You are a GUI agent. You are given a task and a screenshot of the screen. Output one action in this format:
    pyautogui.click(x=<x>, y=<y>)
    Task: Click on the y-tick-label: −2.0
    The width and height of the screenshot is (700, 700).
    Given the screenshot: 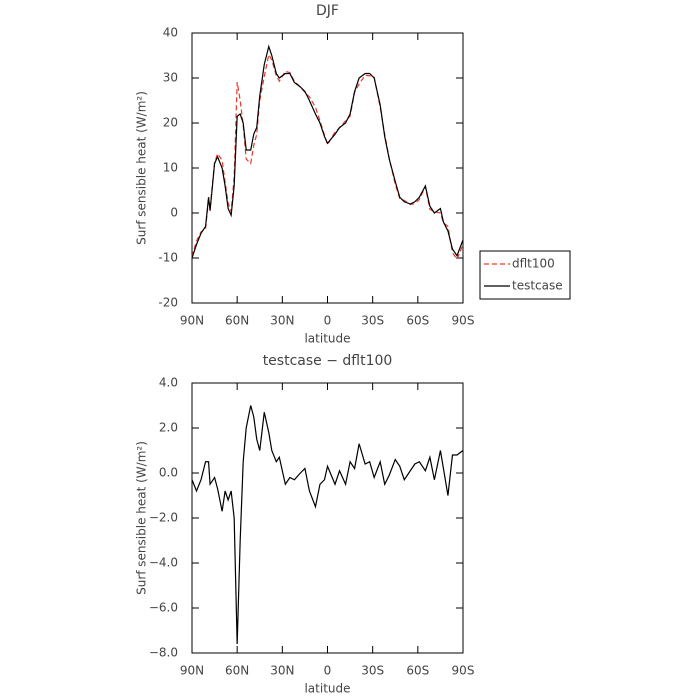 What is the action you would take?
    pyautogui.click(x=163, y=518)
    